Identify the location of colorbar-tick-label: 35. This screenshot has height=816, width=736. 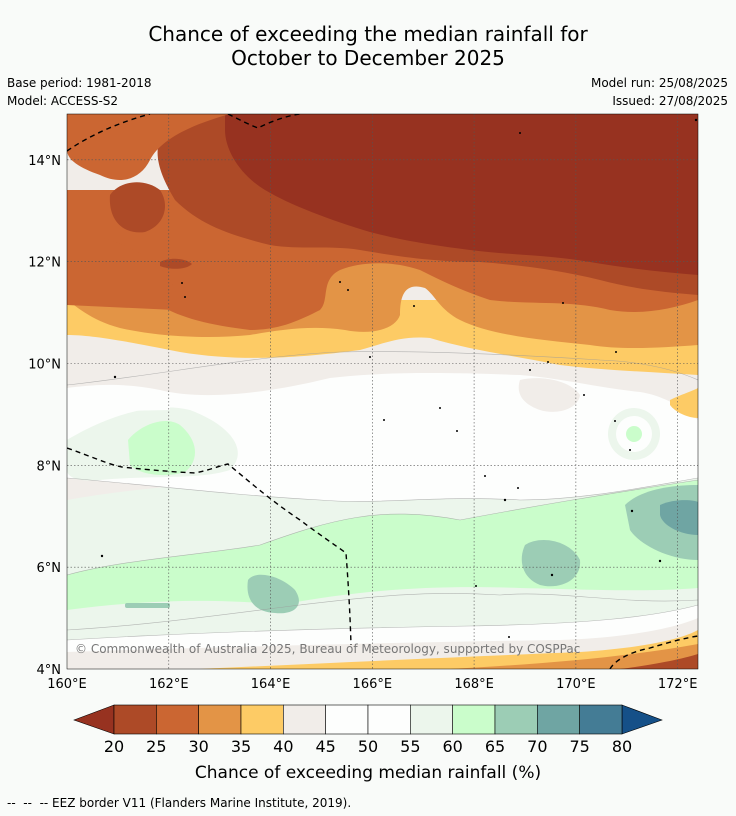
(241, 746).